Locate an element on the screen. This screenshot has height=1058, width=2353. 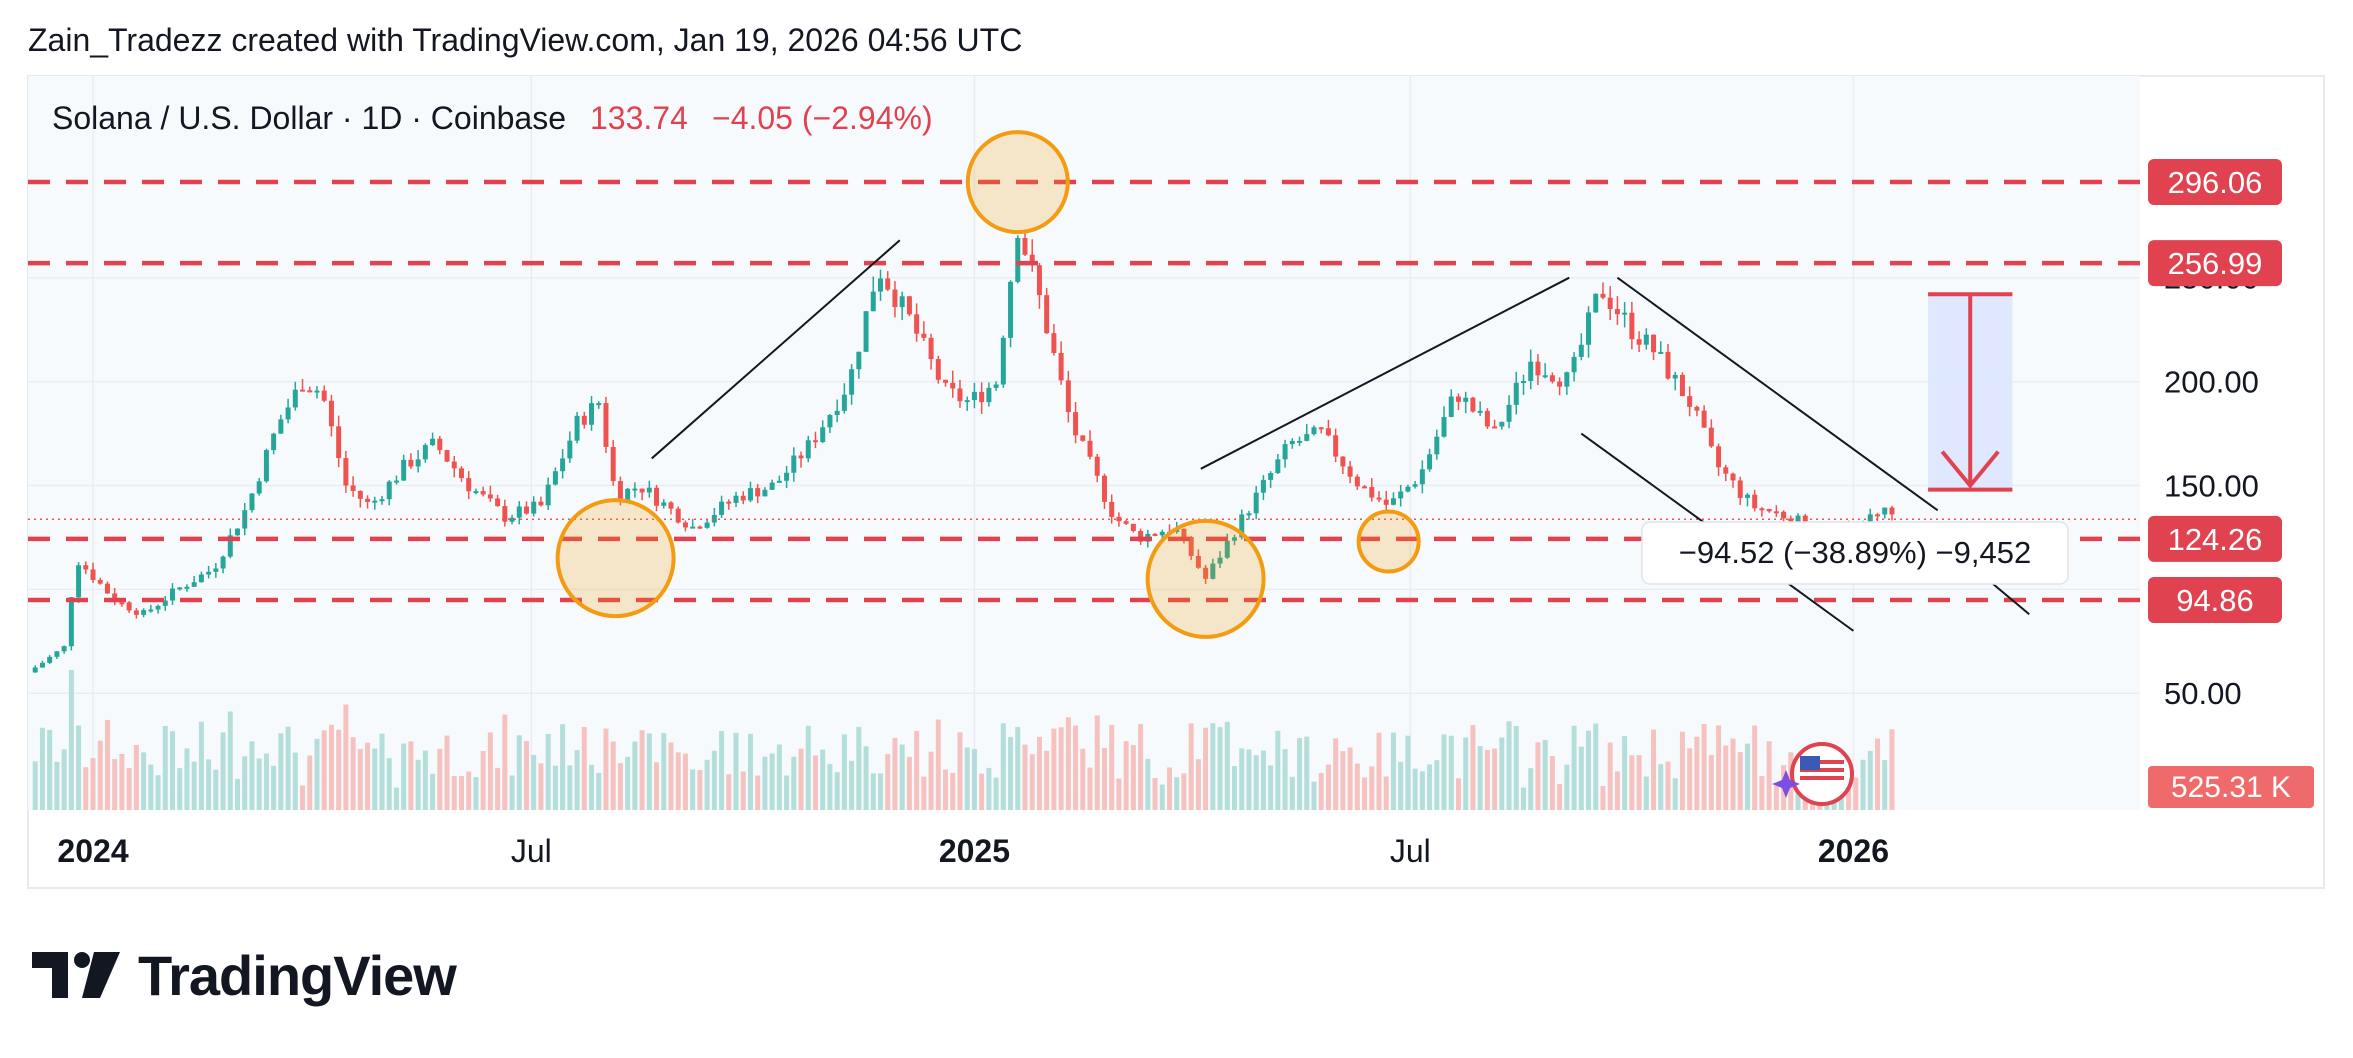
price-label-text: 256.99 is located at coordinates (2215, 263).